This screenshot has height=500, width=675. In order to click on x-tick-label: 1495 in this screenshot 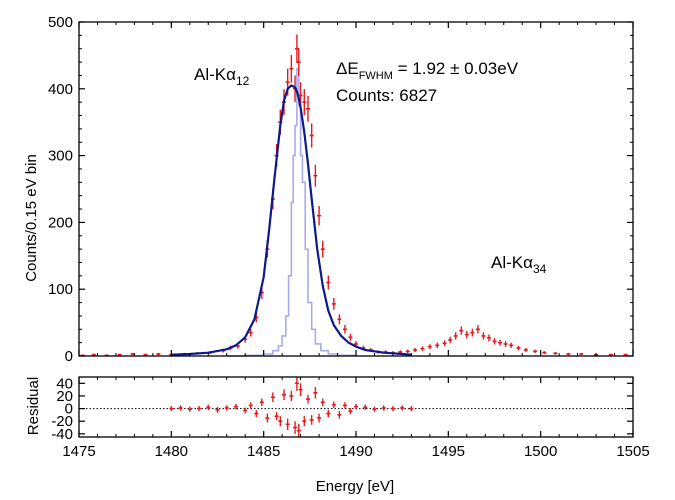, I will do `click(448, 451)`.